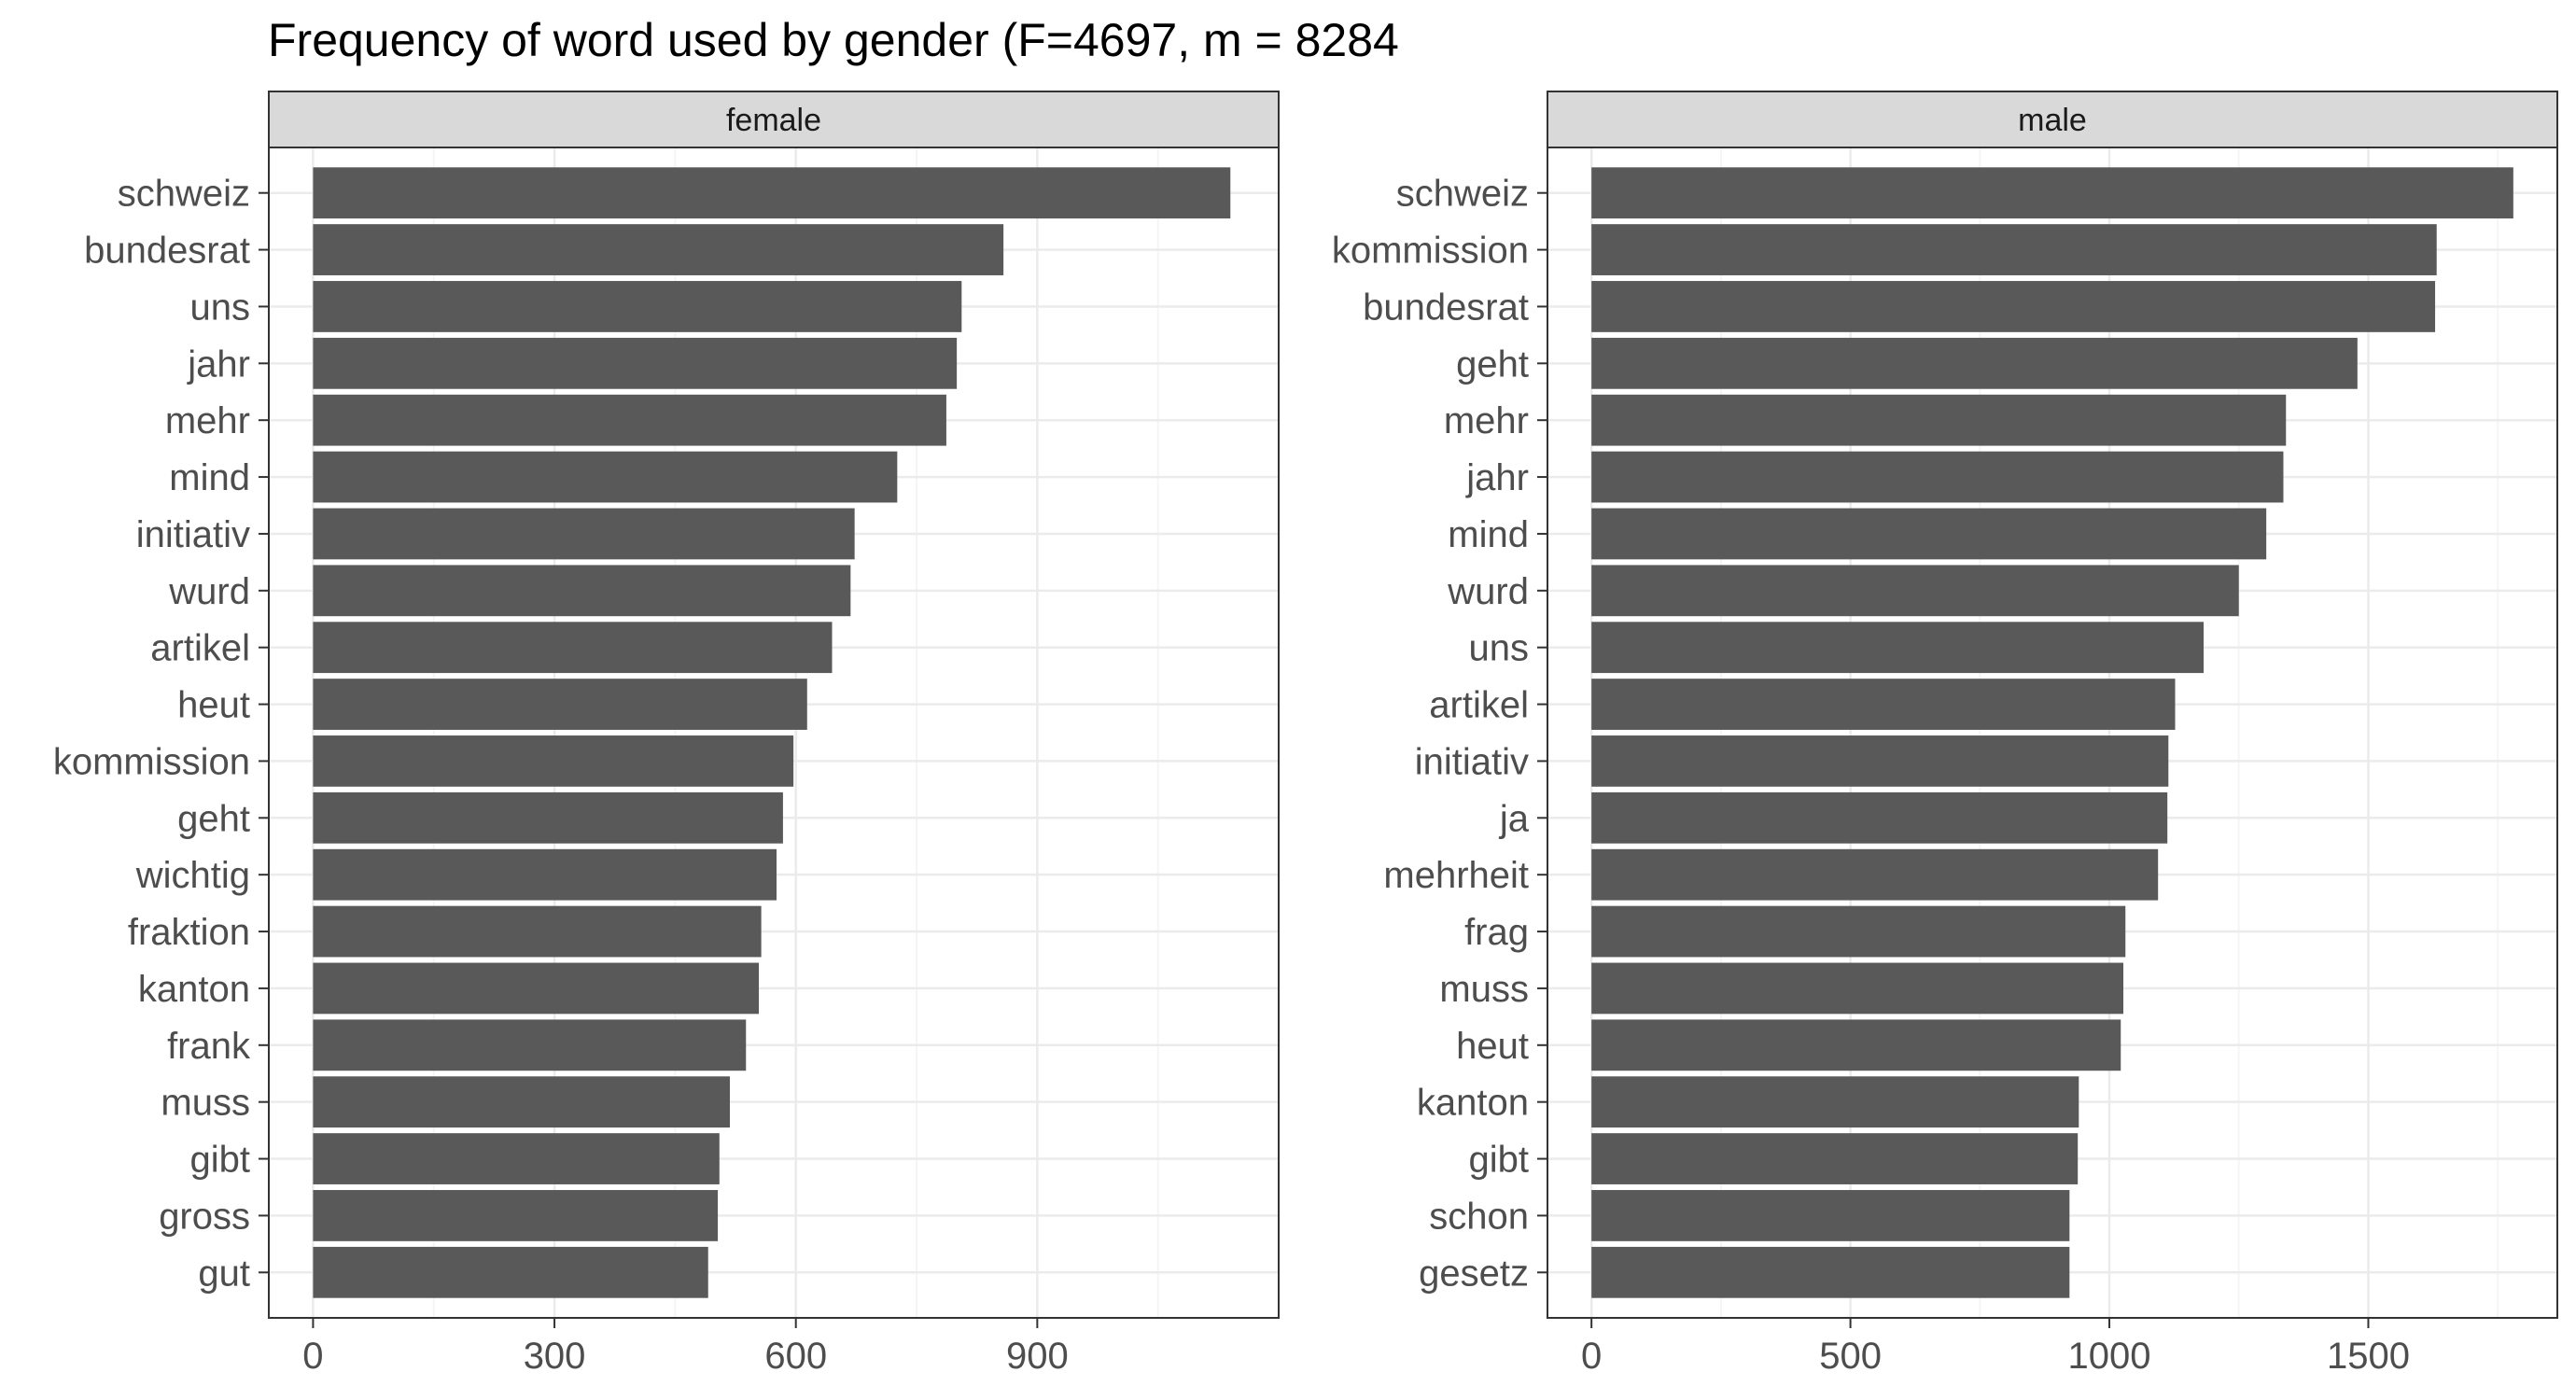 Image resolution: width=2576 pixels, height=1400 pixels. I want to click on x-tick-label: 500, so click(1850, 1356).